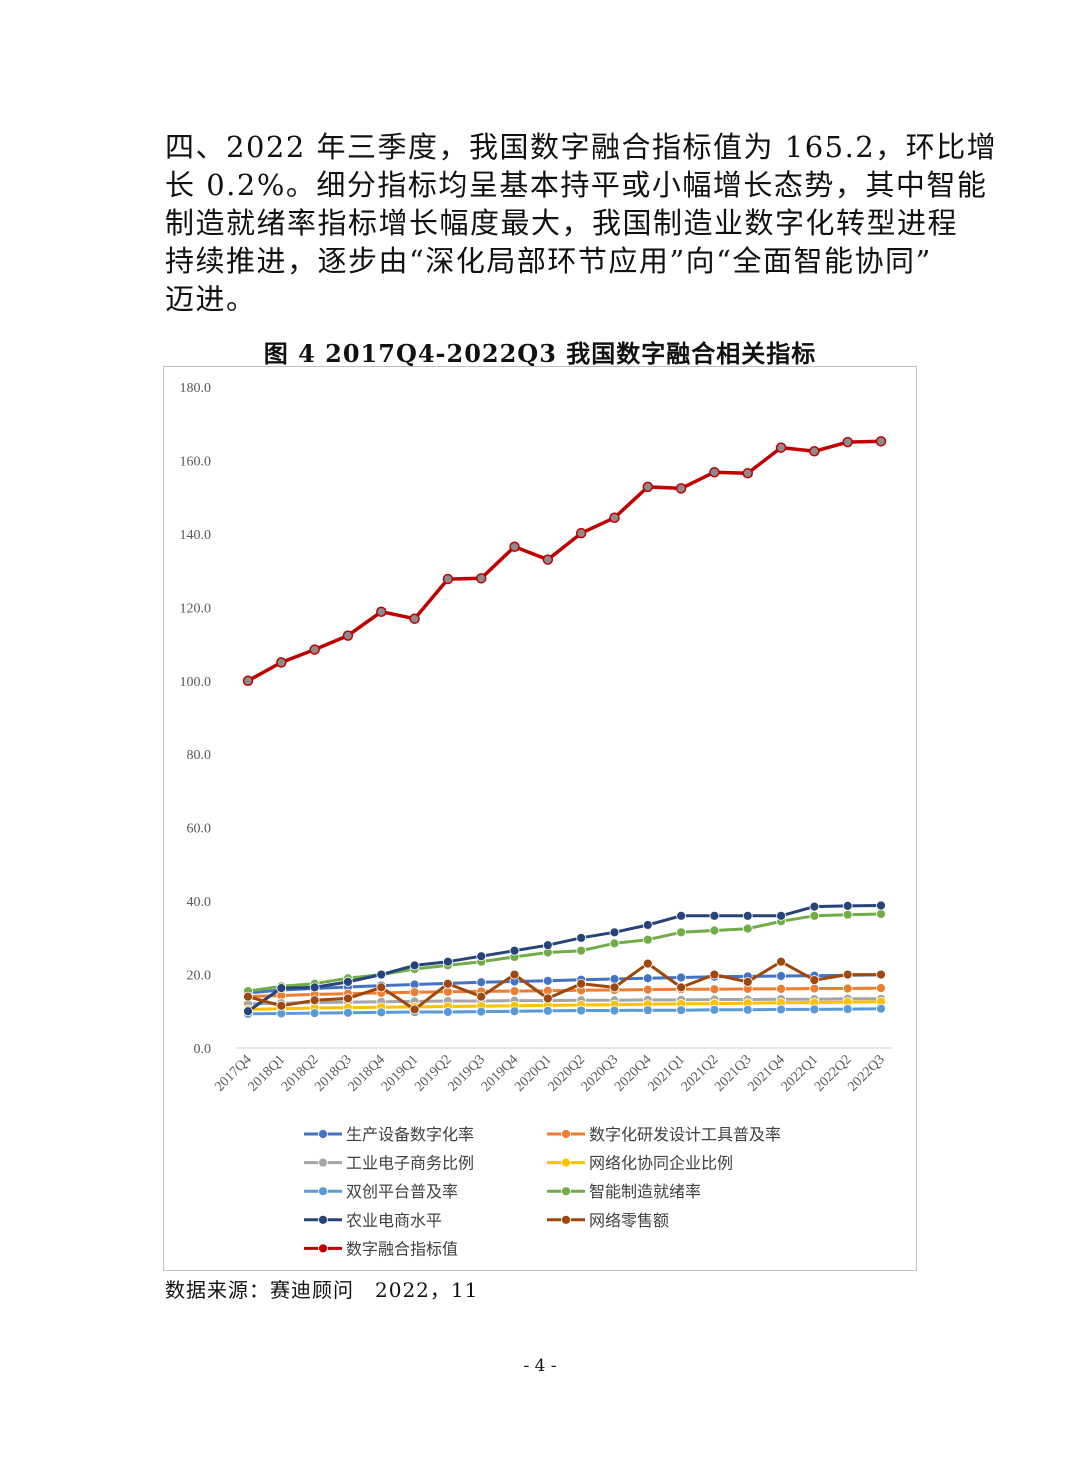 This screenshot has width=1080, height=1466. Describe the element at coordinates (203, 1049) in the screenshot. I see `y-tick-label: 0.0` at that location.